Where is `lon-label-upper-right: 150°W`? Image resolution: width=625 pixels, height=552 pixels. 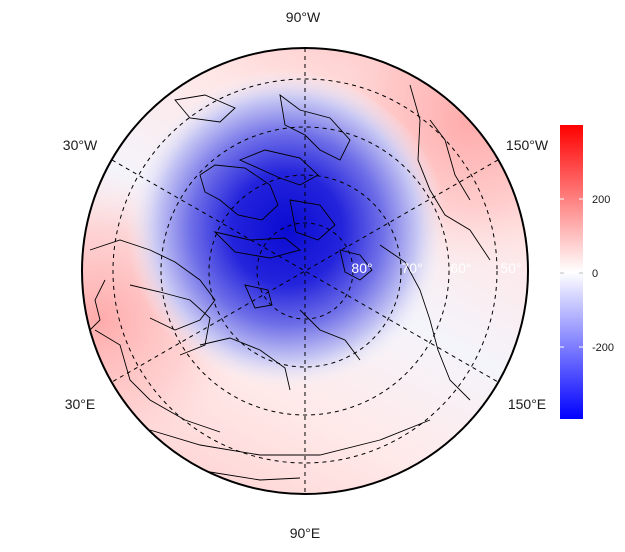 lon-label-upper-right: 150°W is located at coordinates (527, 145).